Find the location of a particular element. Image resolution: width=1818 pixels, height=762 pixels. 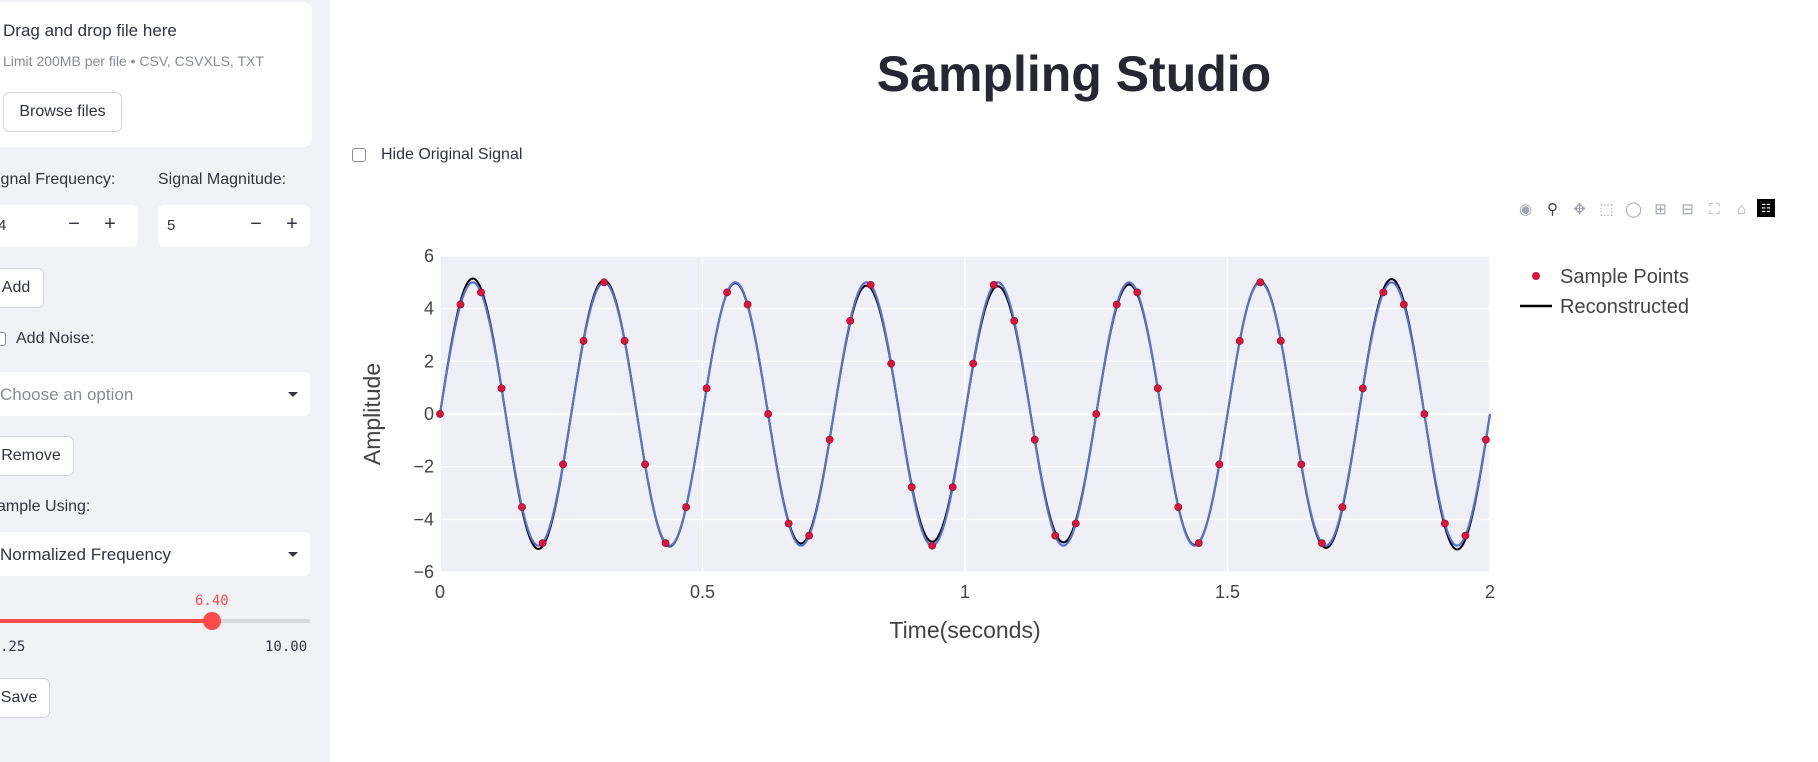

sample-method-value: Normalized Frequency is located at coordinates (86, 554).